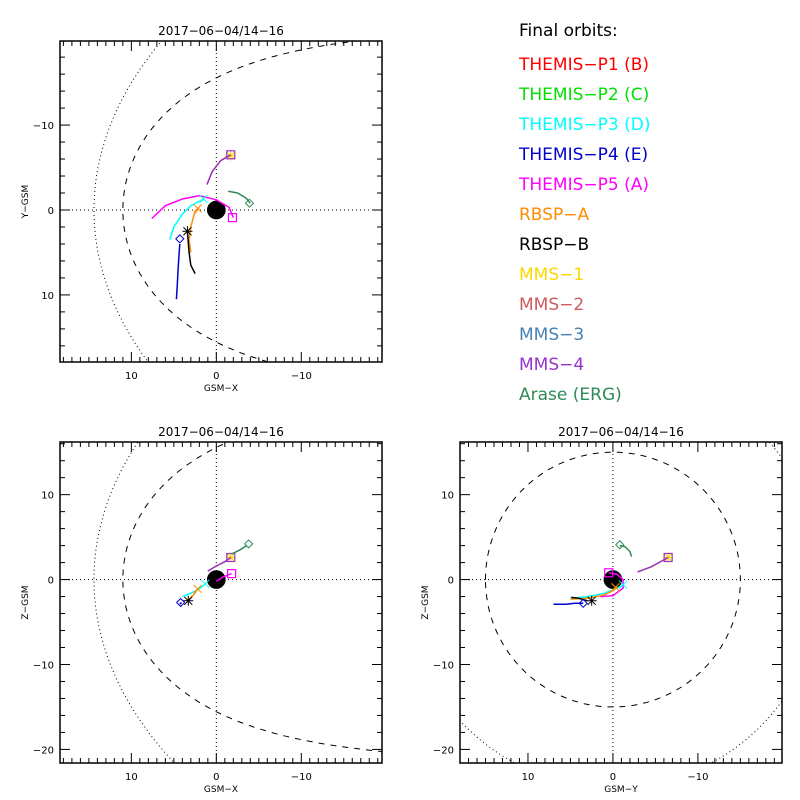  What do you see at coordinates (621, 790) in the screenshot?
I see `x-axis-label: GSM−Y` at bounding box center [621, 790].